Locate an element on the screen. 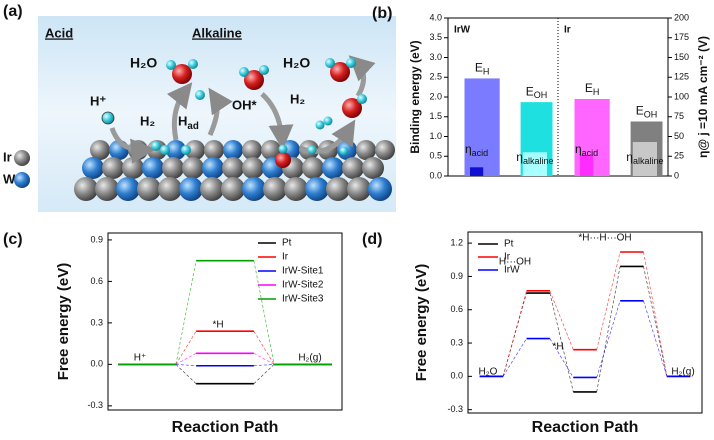  y2-tick-label: 25 is located at coordinates (679, 156).